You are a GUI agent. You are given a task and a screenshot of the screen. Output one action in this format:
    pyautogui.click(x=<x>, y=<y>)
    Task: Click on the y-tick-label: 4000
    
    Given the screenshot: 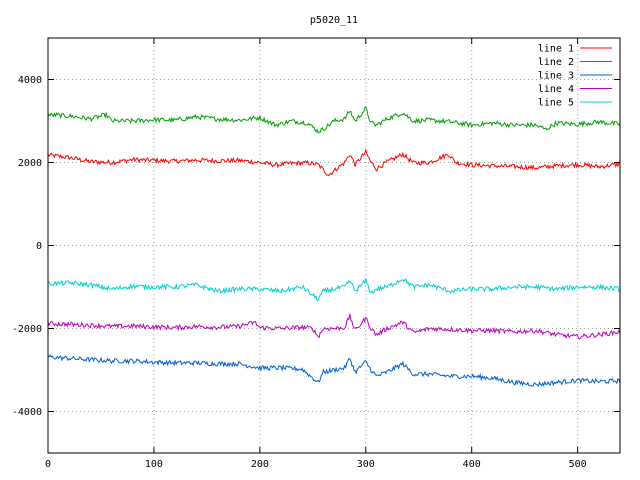 What is the action you would take?
    pyautogui.click(x=30, y=80)
    